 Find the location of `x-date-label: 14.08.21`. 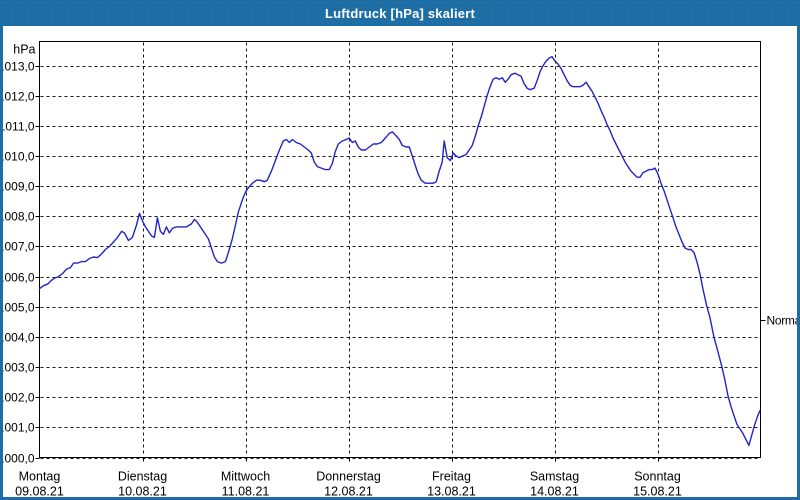

x-date-label: 14.08.21 is located at coordinates (554, 491).